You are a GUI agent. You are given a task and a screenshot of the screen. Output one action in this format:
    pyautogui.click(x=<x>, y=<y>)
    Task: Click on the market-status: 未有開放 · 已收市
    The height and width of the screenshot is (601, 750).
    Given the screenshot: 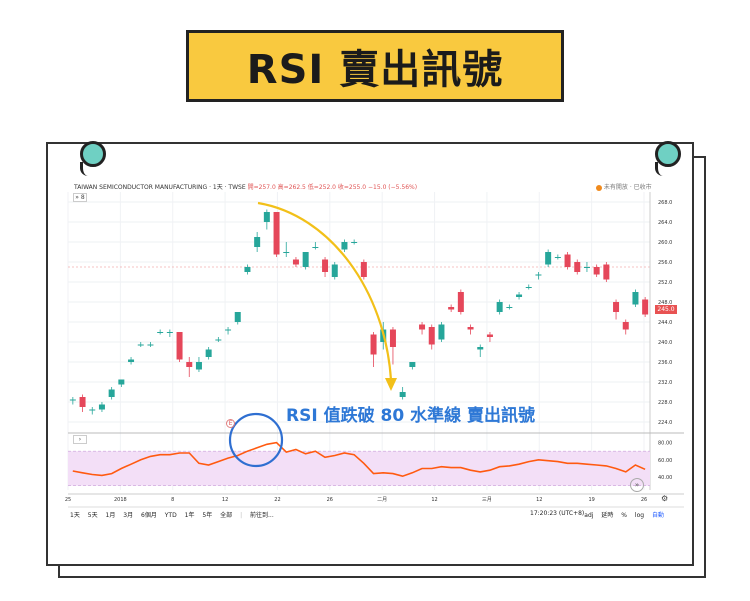 What is the action you would take?
    pyautogui.click(x=624, y=186)
    